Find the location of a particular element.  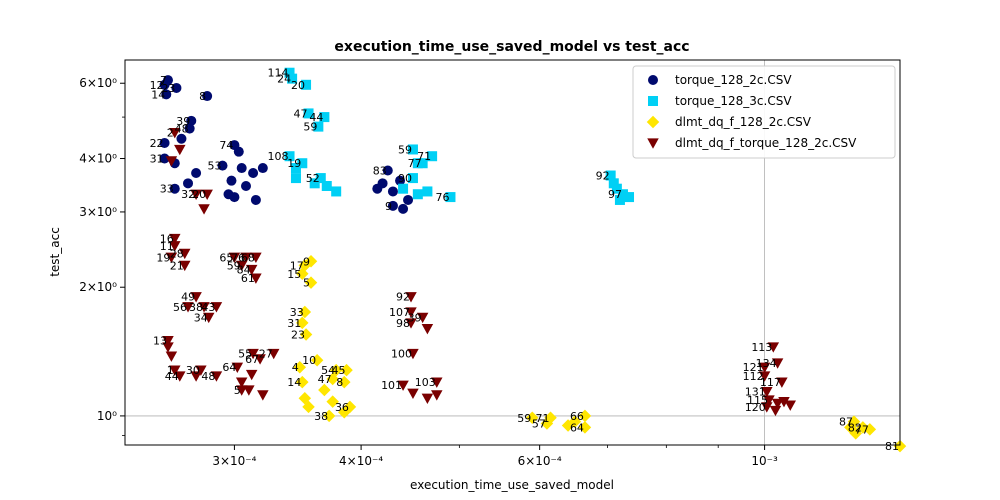

point-label: 2 is located at coordinates (170, 133).